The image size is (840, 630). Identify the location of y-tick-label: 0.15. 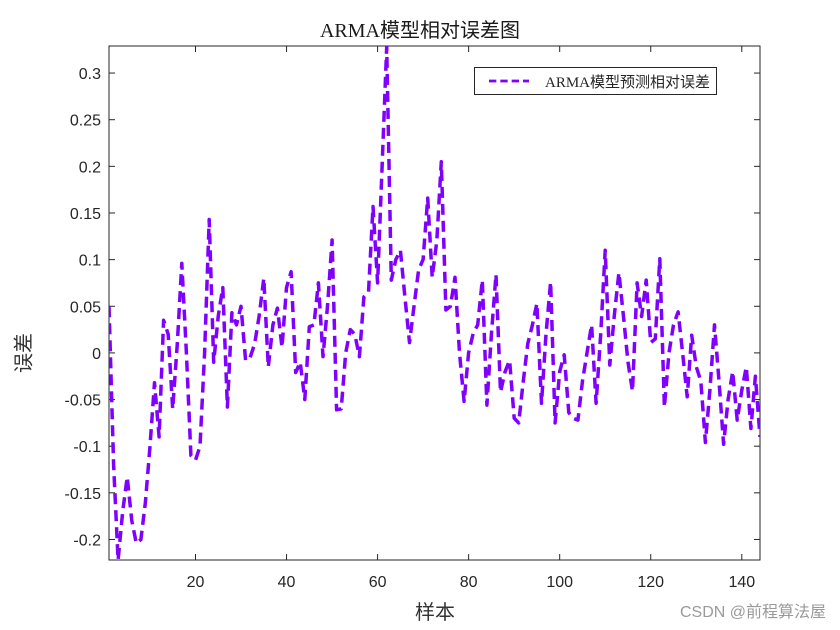
(85, 214).